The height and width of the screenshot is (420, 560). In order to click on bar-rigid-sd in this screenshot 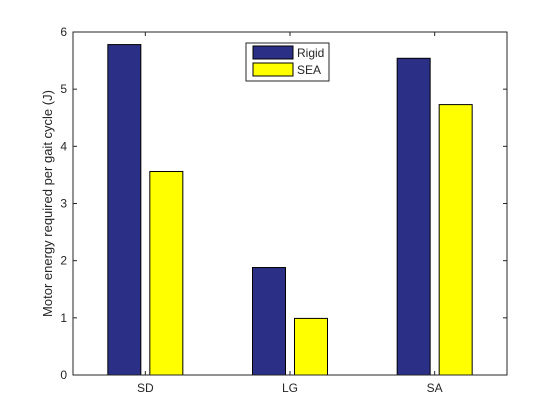, I will do `click(124, 210)`.